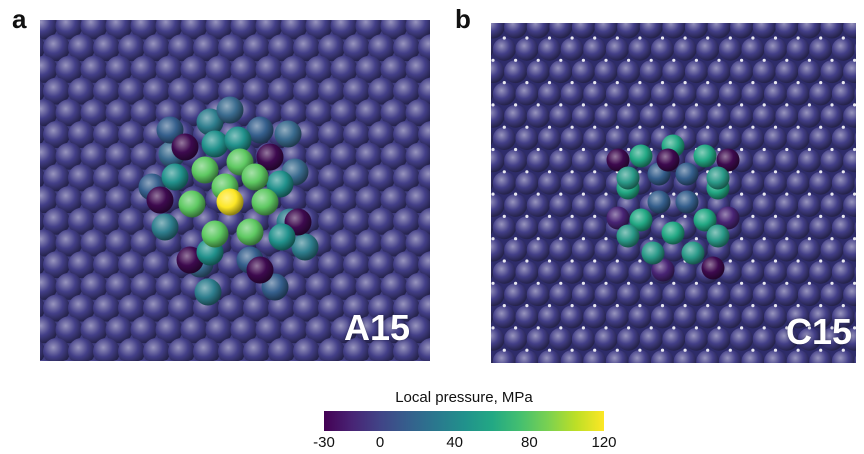 The image size is (864, 454). What do you see at coordinates (463, 19) in the screenshot?
I see `panel-b-letter: b` at bounding box center [463, 19].